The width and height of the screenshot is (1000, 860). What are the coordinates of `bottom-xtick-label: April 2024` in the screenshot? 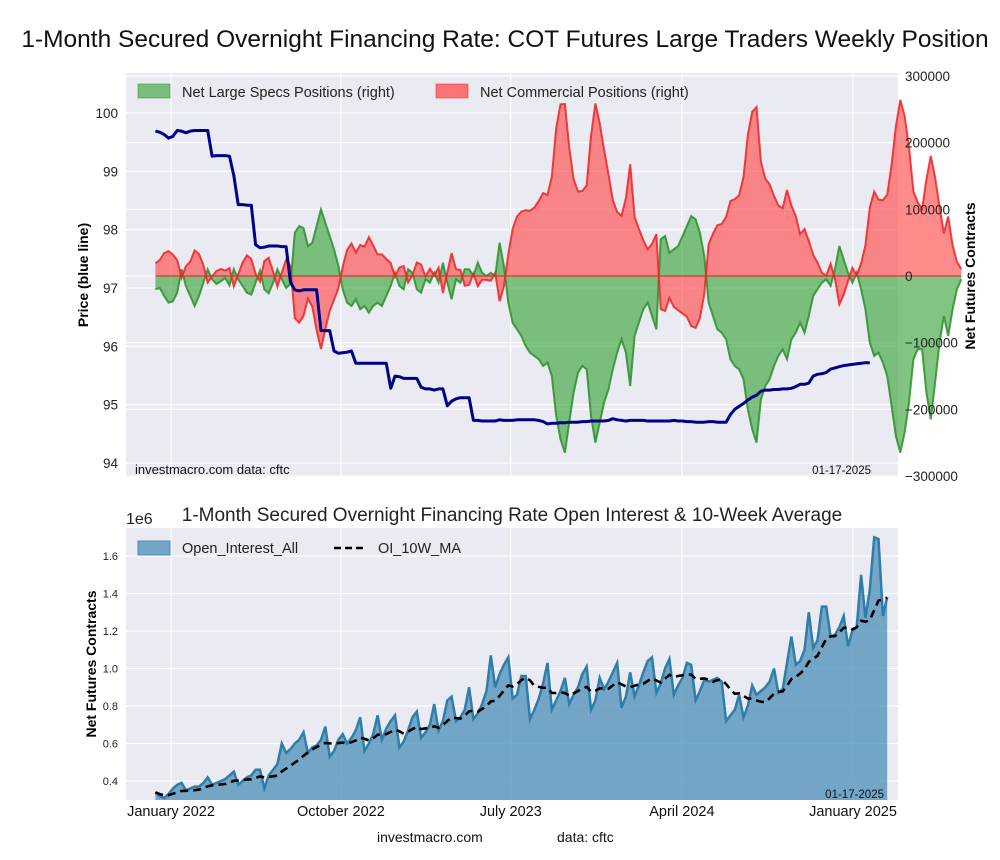 It's located at (681, 812).